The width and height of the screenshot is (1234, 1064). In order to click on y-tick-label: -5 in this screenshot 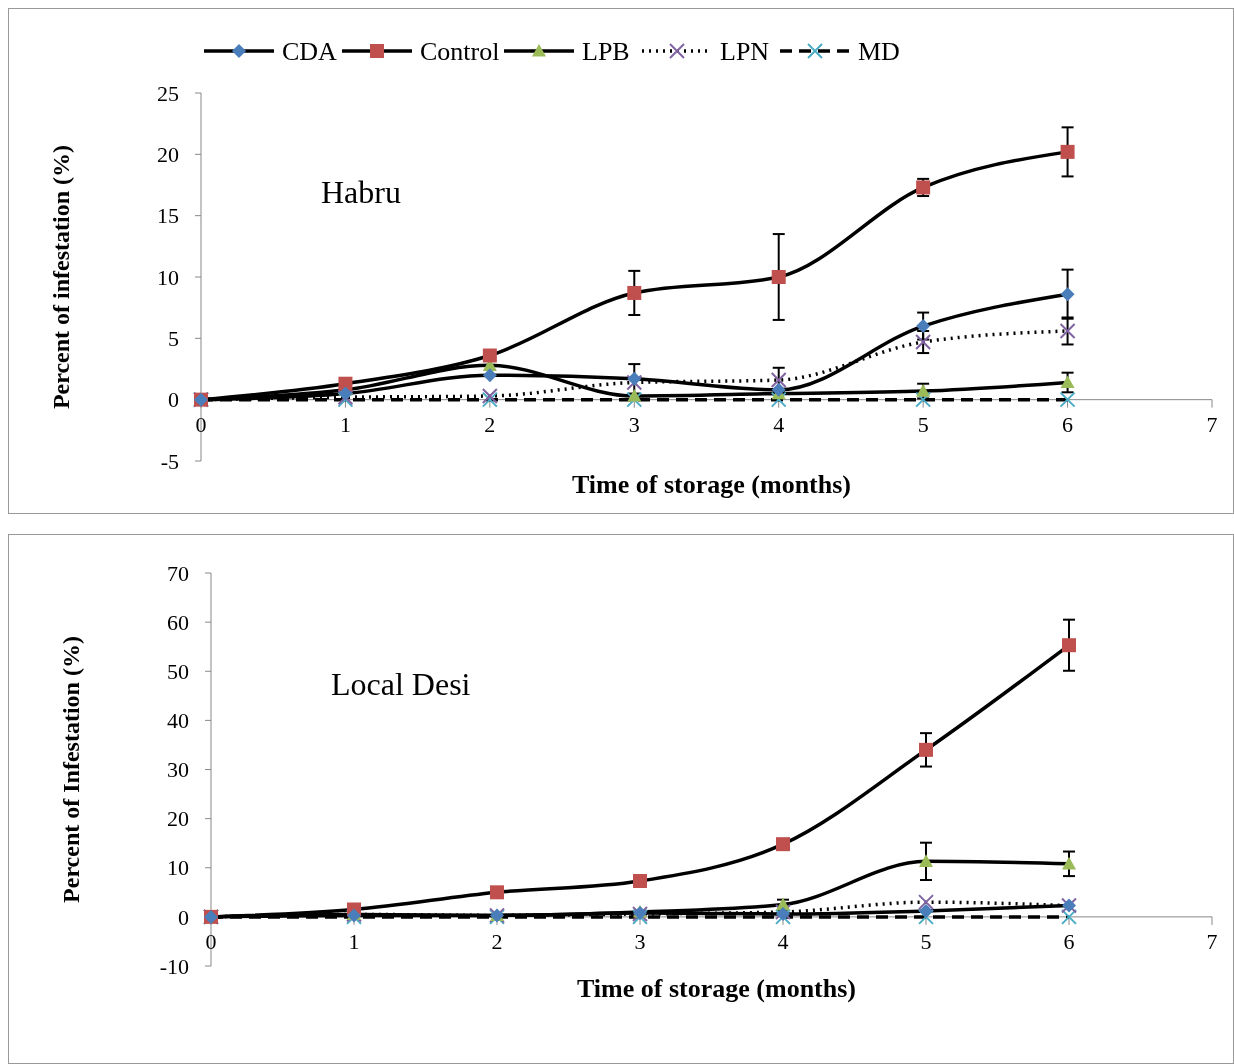, I will do `click(169, 461)`.